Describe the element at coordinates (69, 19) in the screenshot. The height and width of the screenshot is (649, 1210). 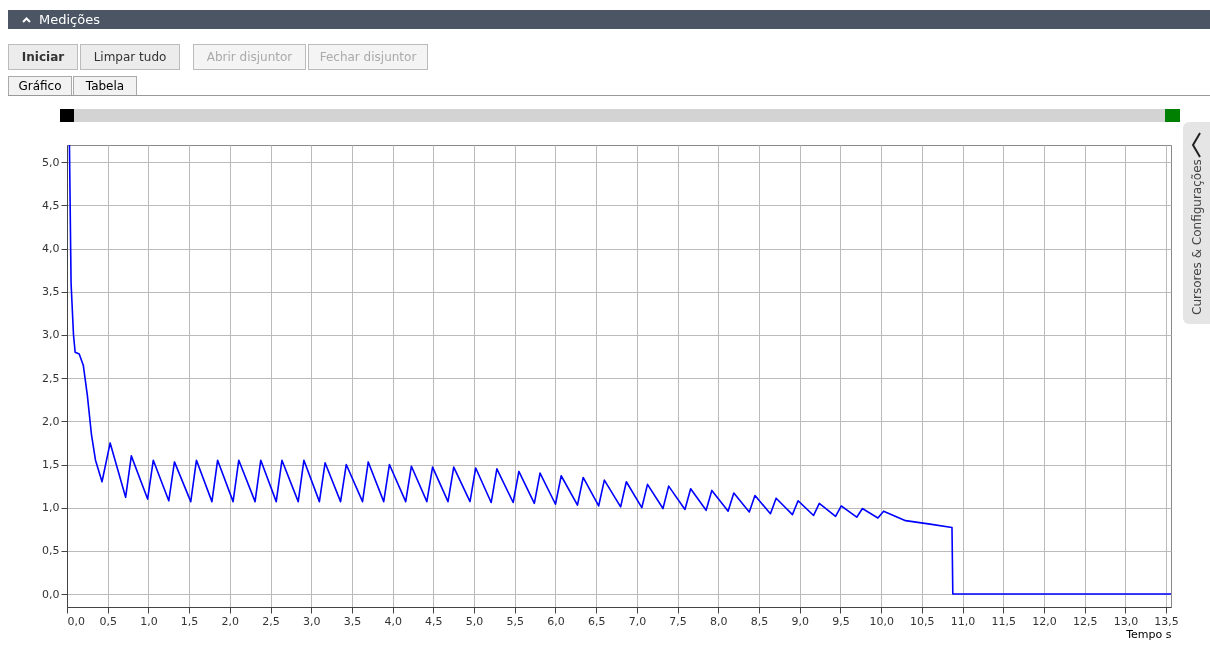
I see `chart-title: Medições` at that location.